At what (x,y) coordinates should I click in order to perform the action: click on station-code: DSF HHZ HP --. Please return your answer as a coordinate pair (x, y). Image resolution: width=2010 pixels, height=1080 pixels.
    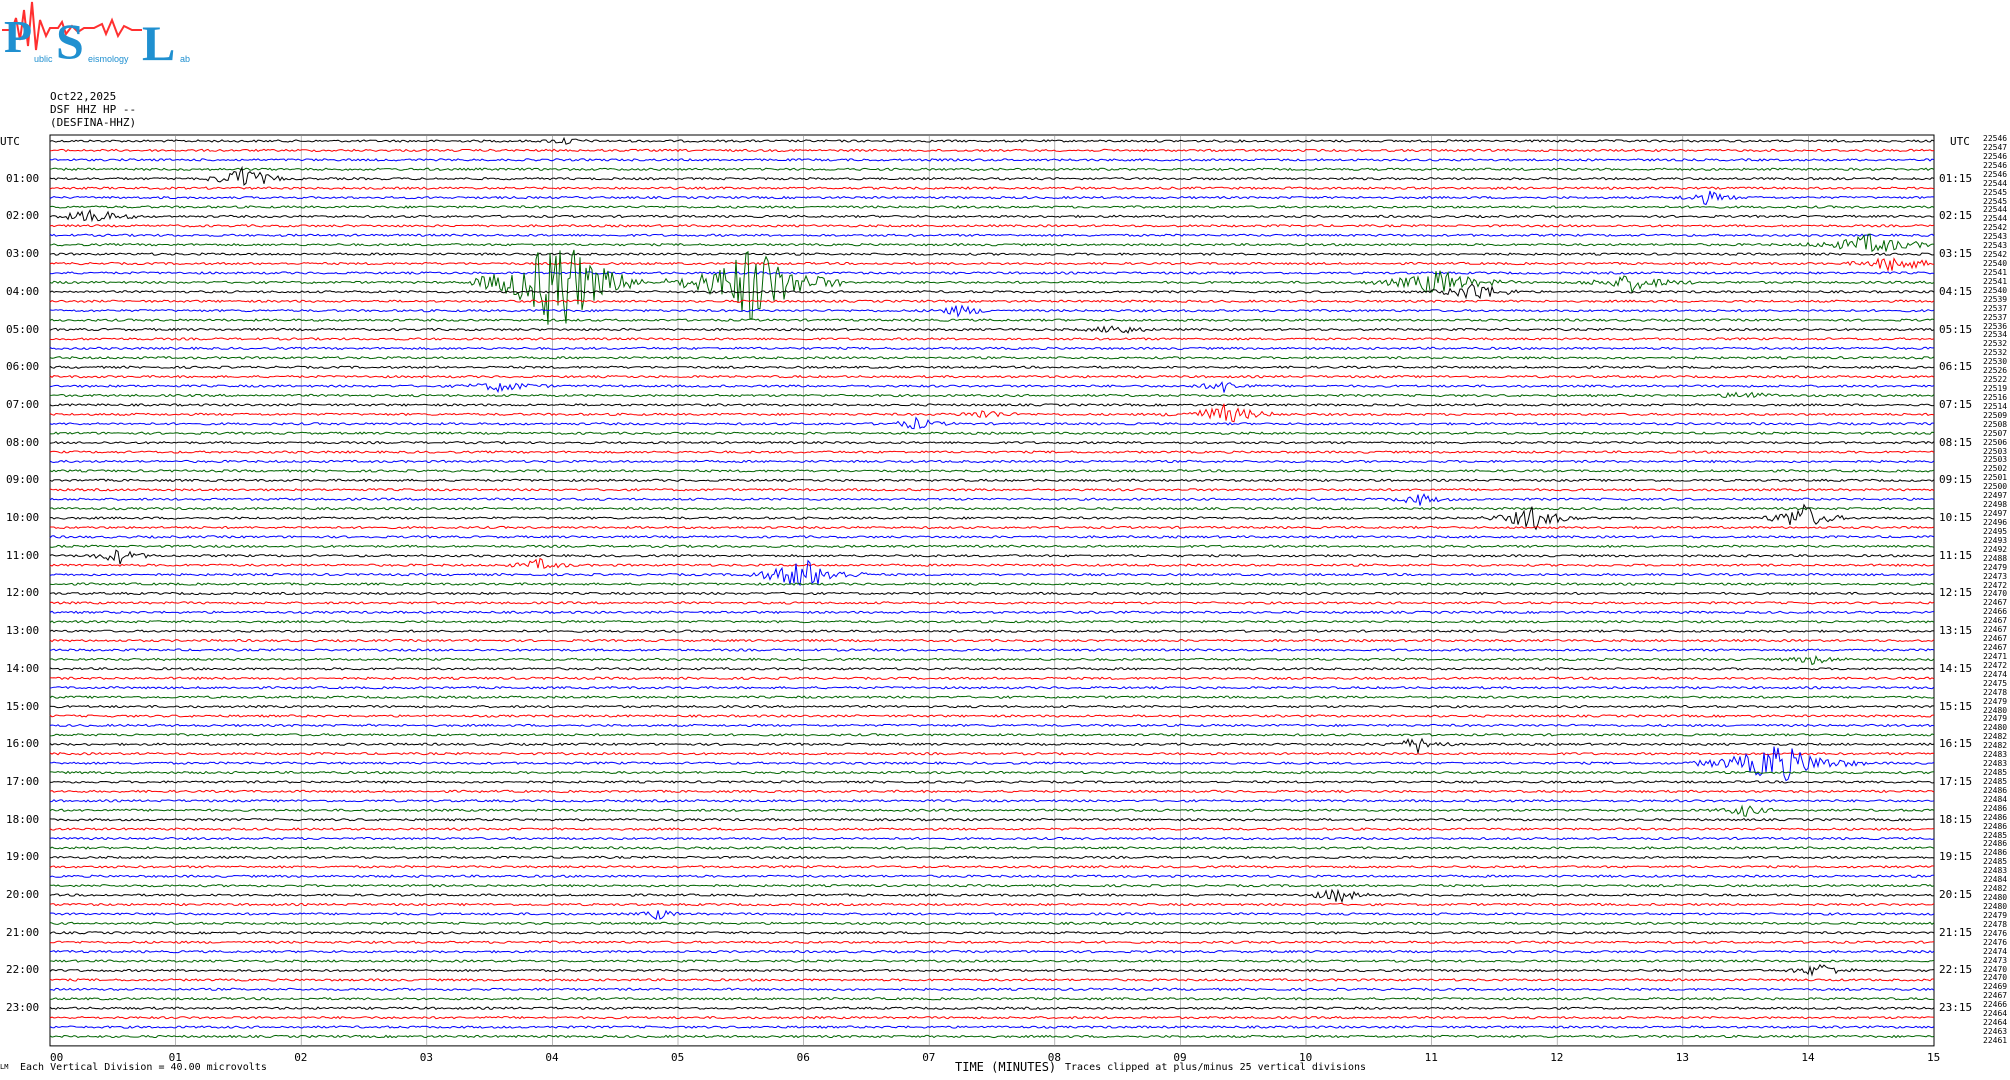
    Looking at the image, I should click on (93, 109).